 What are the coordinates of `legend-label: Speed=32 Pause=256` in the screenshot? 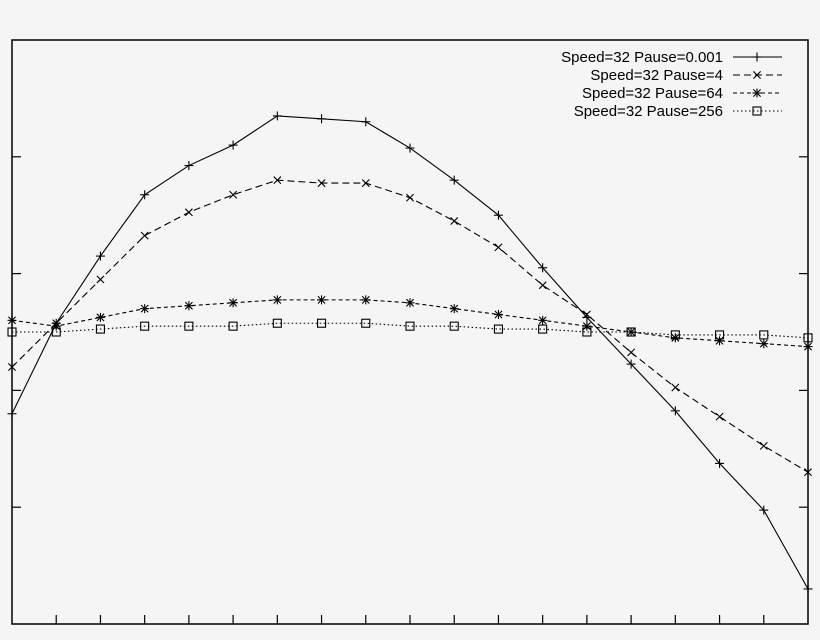 It's located at (648, 111).